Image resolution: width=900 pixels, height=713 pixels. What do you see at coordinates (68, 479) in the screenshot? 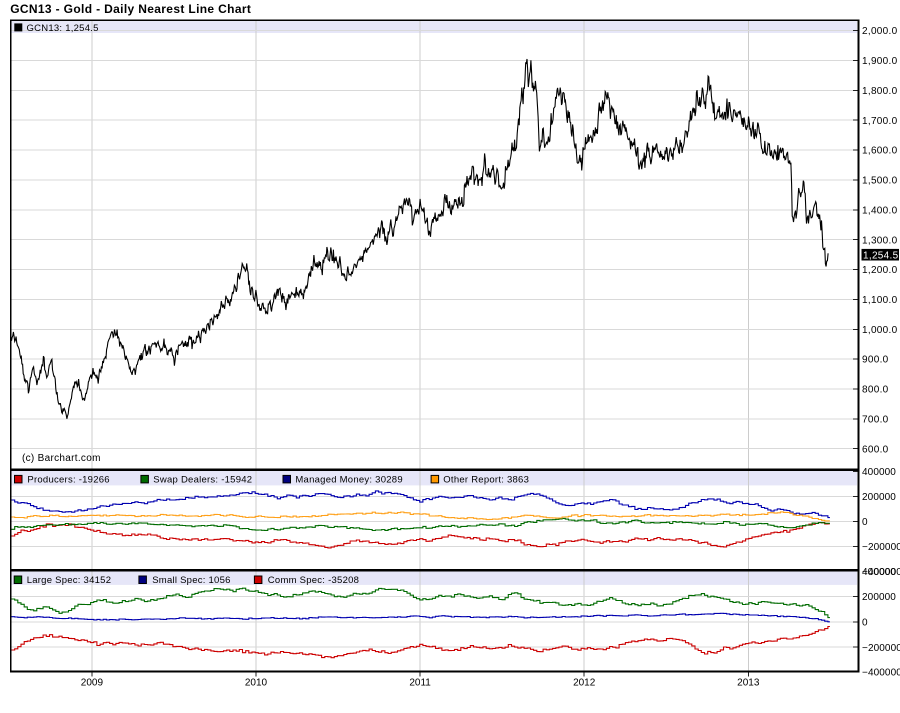
I see `svg-text: Producers: -19266` at bounding box center [68, 479].